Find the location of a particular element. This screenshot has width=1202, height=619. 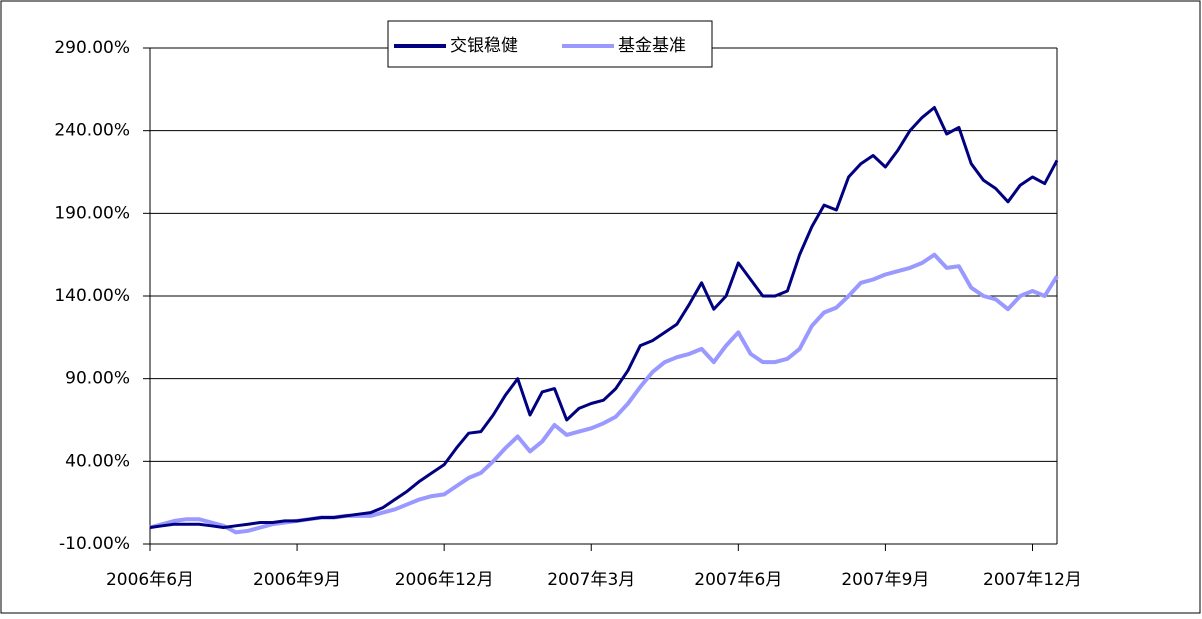

legend-label: 基金基准 is located at coordinates (652, 46).